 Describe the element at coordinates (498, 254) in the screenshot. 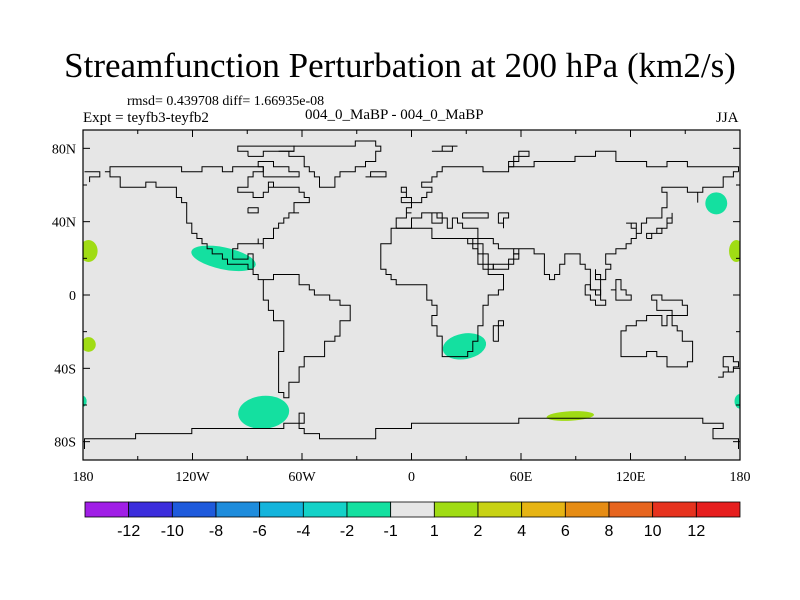

I see `coastline-arabia` at that location.